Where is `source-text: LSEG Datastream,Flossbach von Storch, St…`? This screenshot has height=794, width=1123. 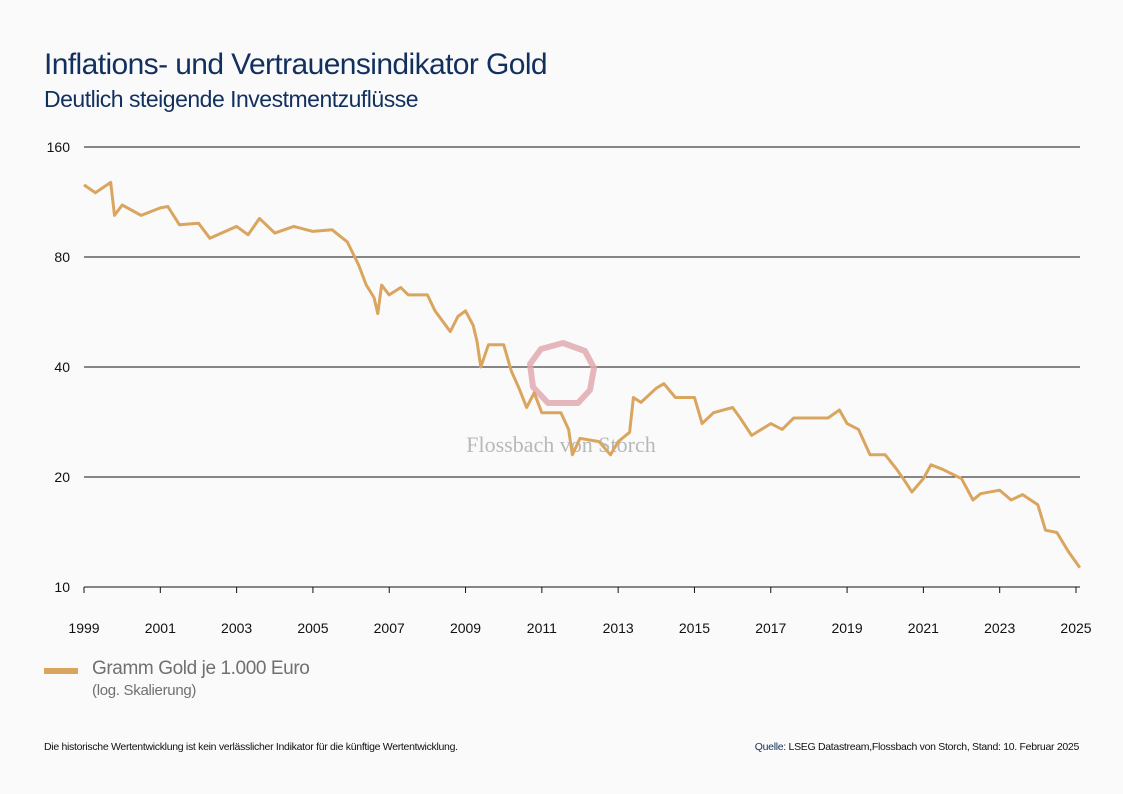
source-text: LSEG Datastream,Flossbach von Storch, St… is located at coordinates (932, 747).